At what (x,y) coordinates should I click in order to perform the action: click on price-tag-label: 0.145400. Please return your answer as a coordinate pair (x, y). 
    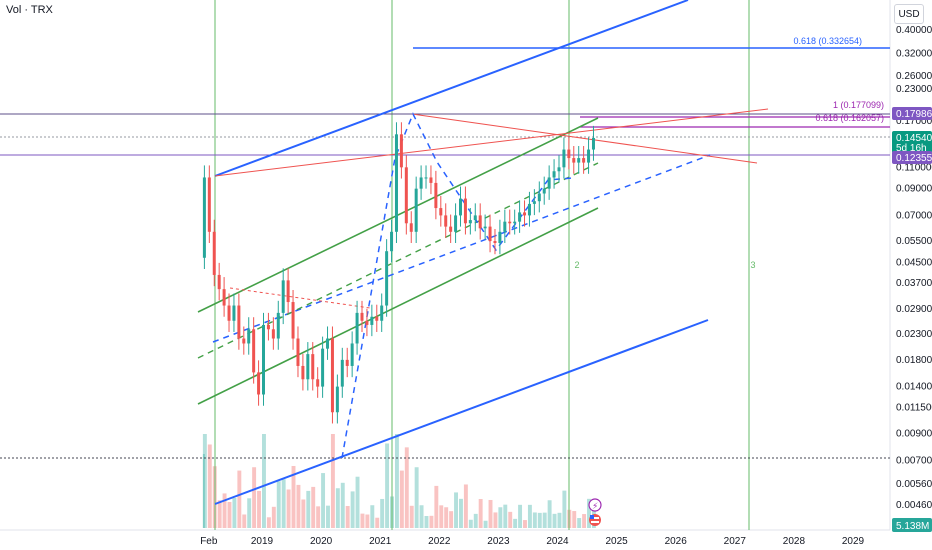
    Looking at the image, I should click on (914, 138).